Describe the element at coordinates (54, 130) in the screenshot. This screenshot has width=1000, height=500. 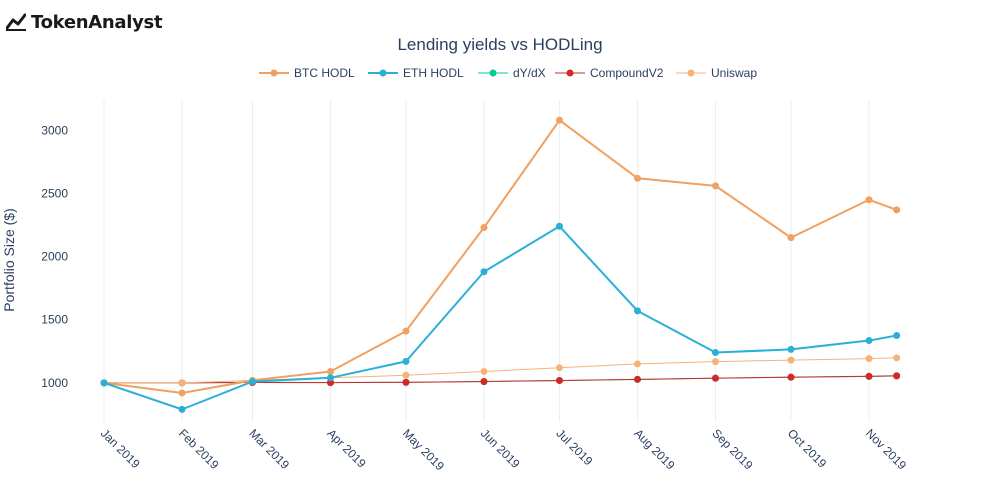
I see `y-tick-label: 3000` at that location.